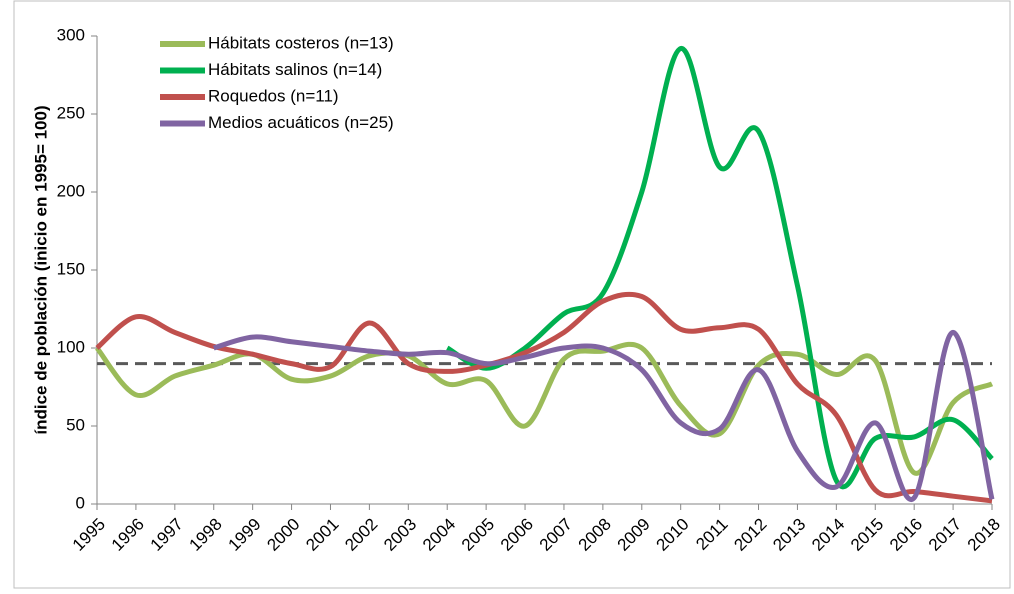 The height and width of the screenshot is (594, 1014). I want to click on y-tick-label: 50, so click(75, 424).